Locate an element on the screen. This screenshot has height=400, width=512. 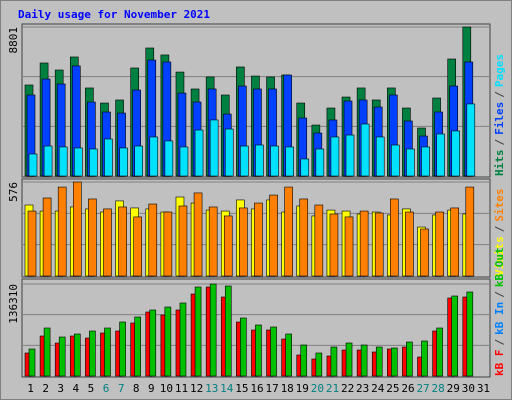
x-tick-label: 6 is located at coordinates (106, 388).